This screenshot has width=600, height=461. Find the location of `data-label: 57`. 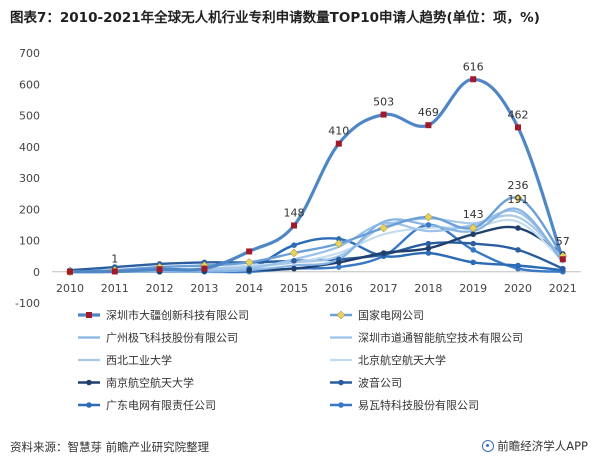

data-label: 57 is located at coordinates (563, 241).